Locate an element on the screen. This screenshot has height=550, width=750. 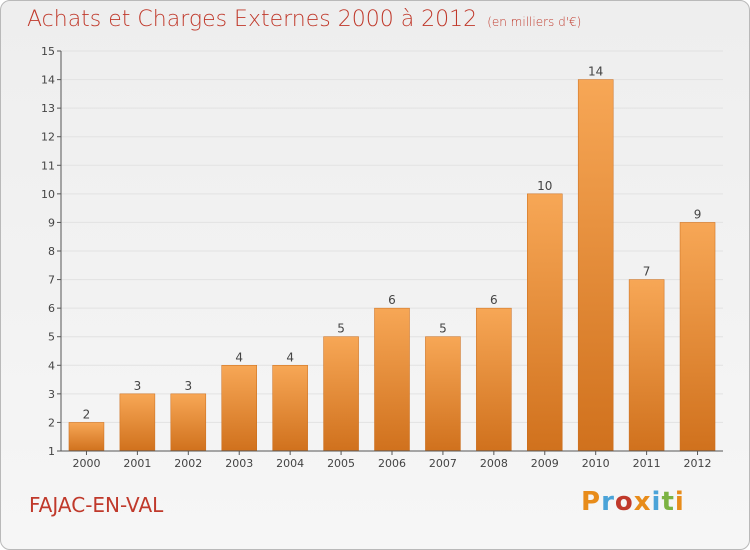
y-tick-label: 8 is located at coordinates (51, 251).